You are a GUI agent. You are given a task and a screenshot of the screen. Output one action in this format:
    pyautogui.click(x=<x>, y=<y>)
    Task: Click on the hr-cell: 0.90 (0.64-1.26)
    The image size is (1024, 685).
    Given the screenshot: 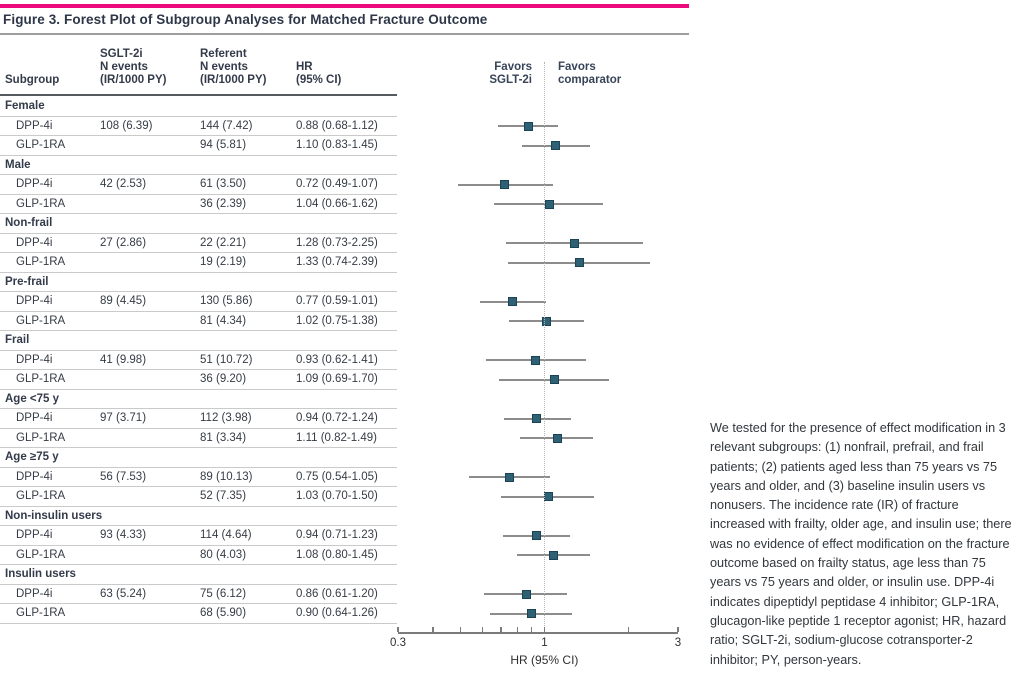 What is the action you would take?
    pyautogui.click(x=337, y=613)
    